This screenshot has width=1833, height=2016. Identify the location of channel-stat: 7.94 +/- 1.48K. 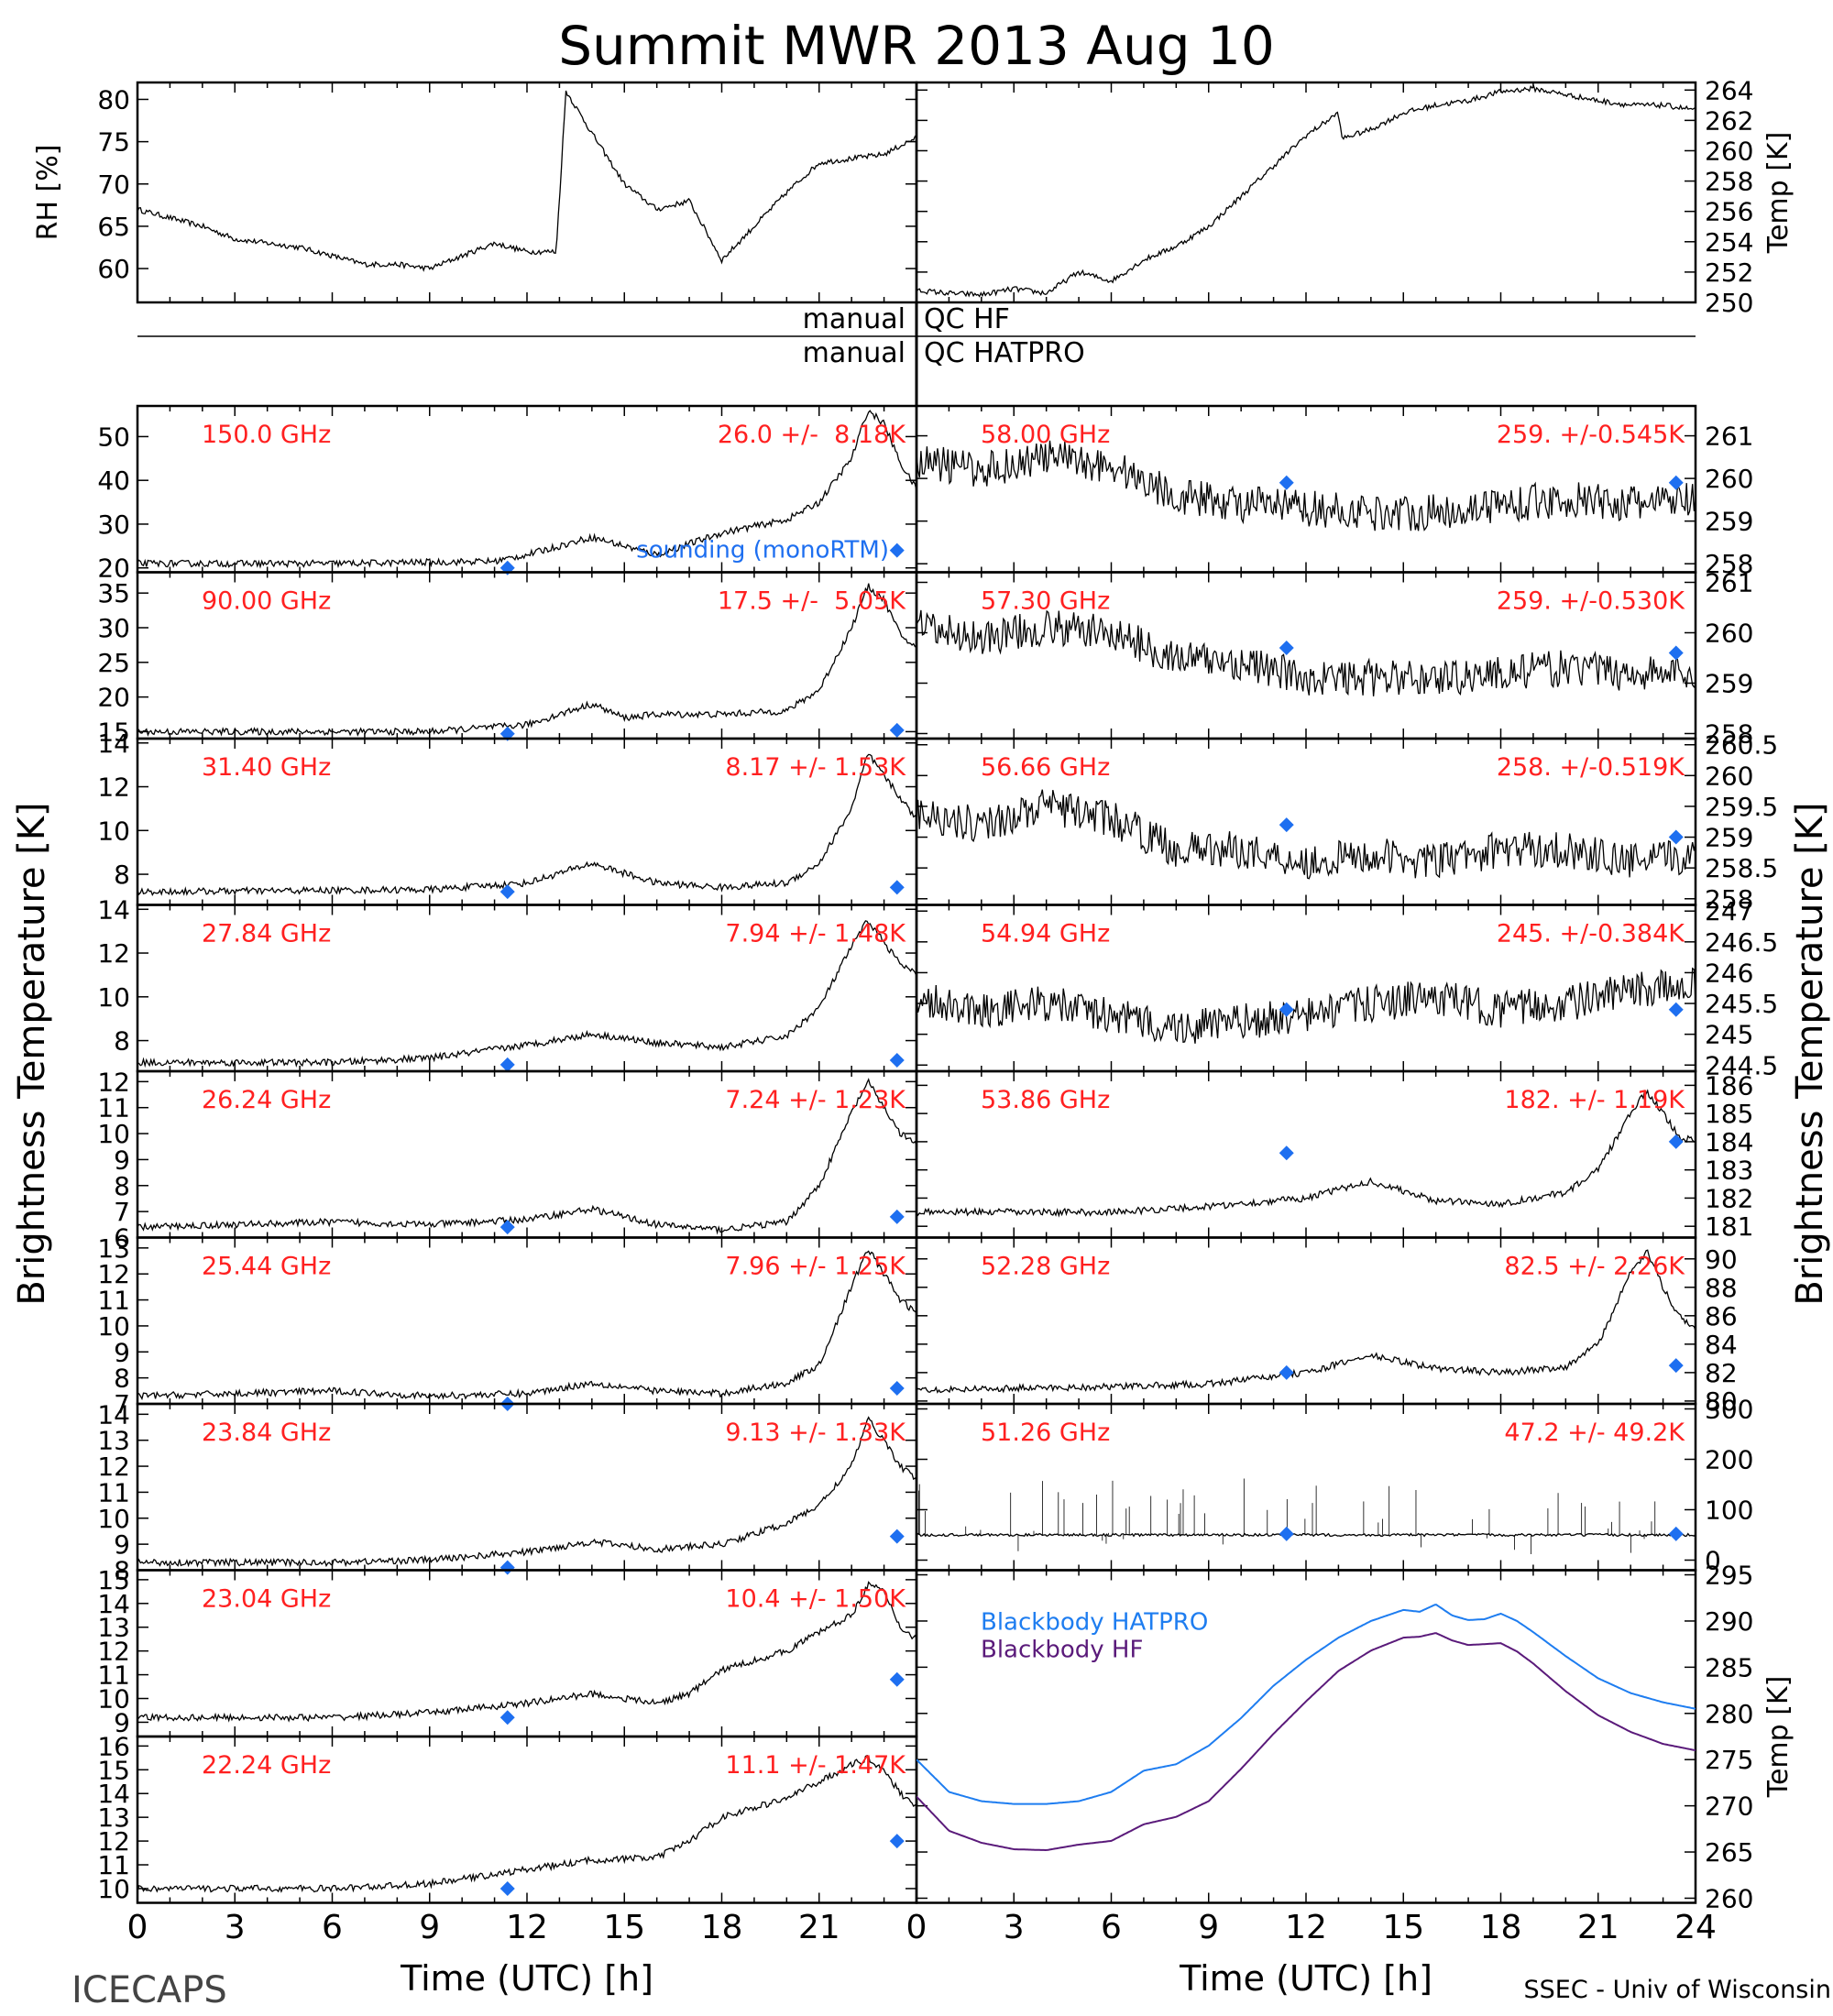
(815, 934).